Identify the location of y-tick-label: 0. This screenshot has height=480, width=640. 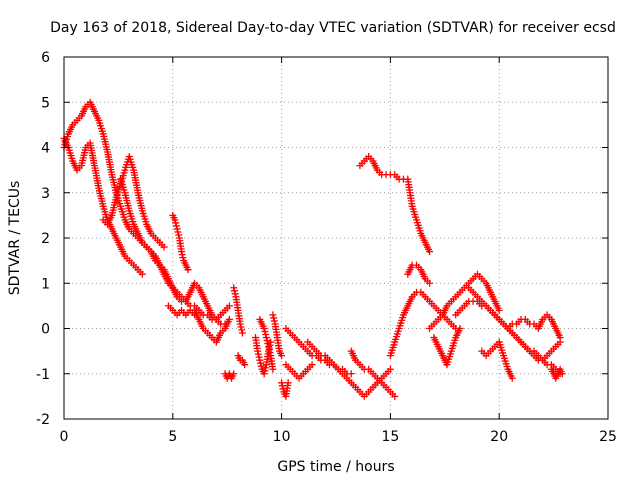
(45, 330).